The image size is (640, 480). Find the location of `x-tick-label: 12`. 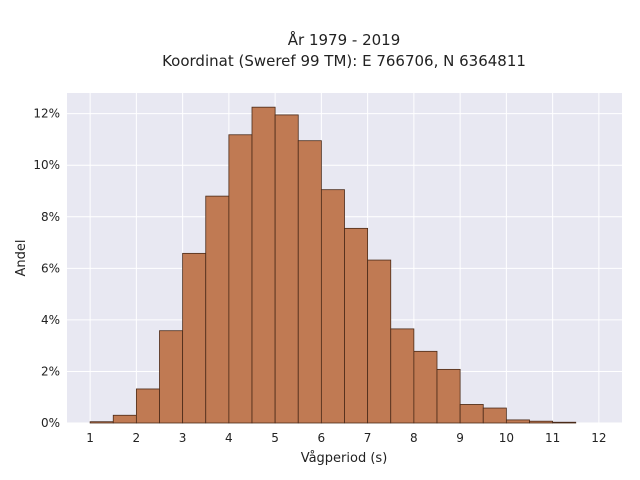

x-tick-label: 12 is located at coordinates (598, 438).